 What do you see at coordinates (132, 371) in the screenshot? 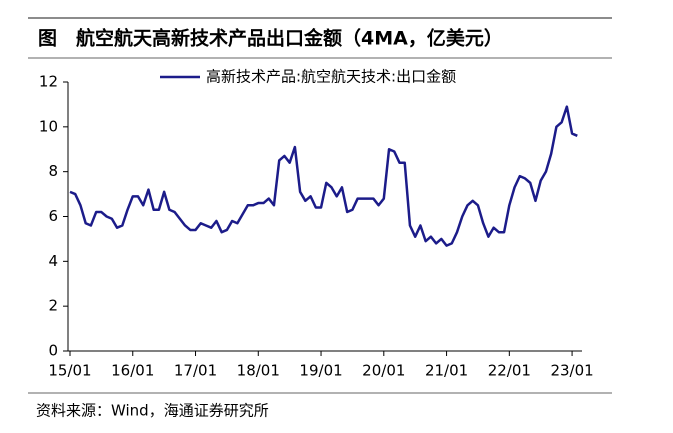
I see `x-tick-label: 16/01` at bounding box center [132, 371].